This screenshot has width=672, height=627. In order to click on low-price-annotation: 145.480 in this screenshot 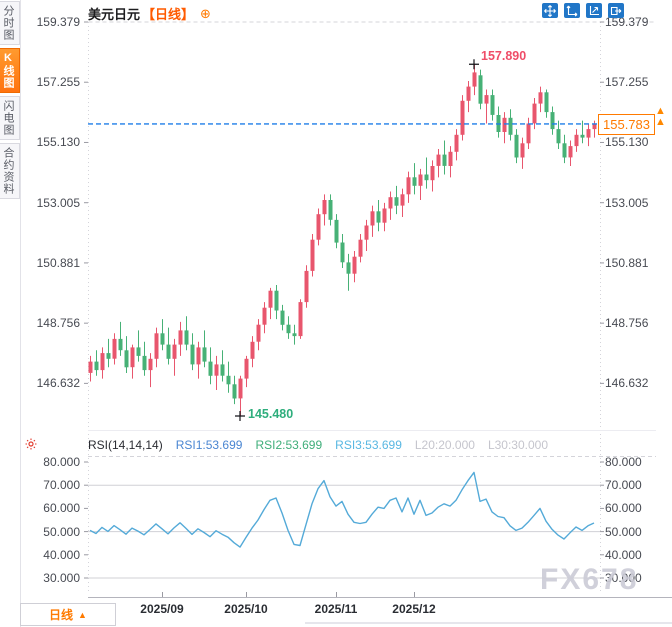, I will do `click(271, 414)`.